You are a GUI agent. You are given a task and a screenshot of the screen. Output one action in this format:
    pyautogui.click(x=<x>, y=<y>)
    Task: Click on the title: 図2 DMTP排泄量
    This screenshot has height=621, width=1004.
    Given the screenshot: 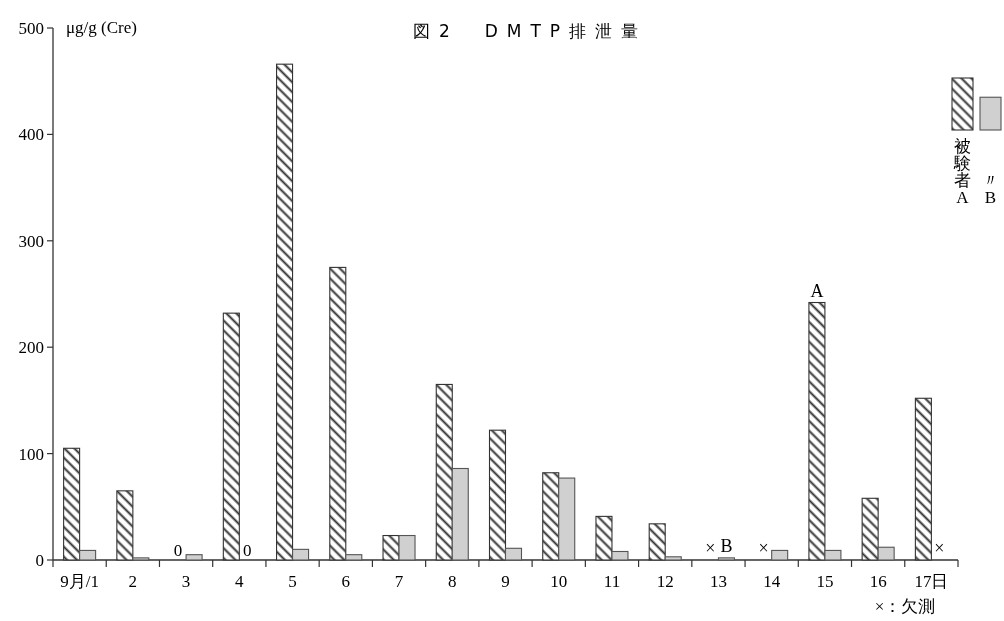 What is the action you would take?
    pyautogui.click(x=530, y=31)
    